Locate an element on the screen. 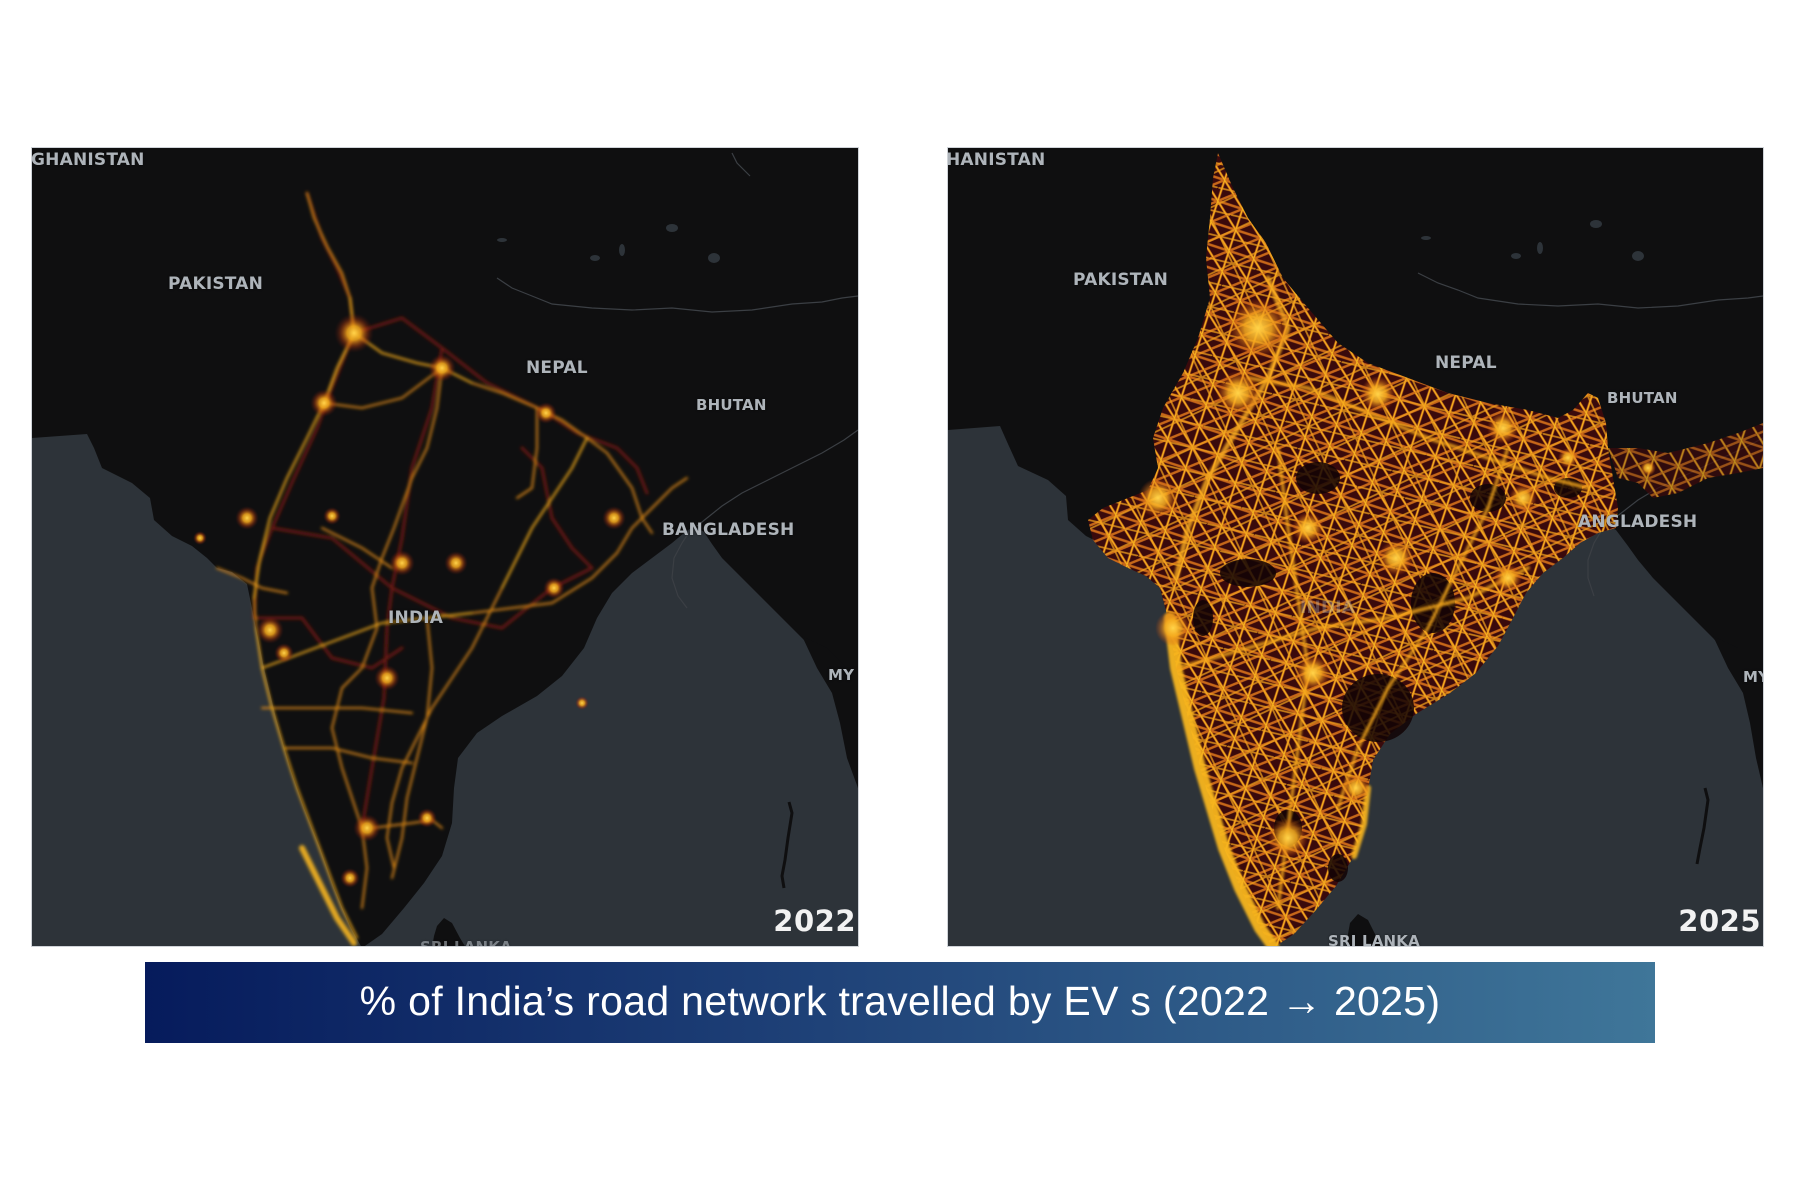 The image size is (1800, 1200). label-bangladesh: BANGLADESH is located at coordinates (728, 530).